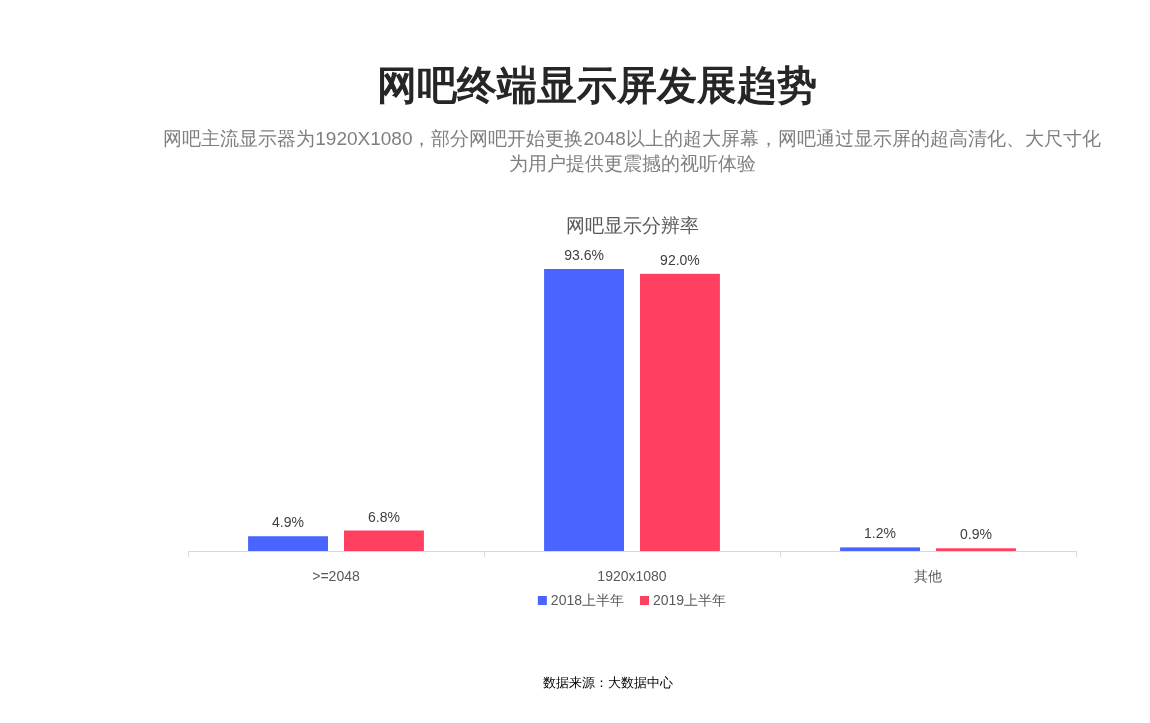 This screenshot has width=1150, height=723. Describe the element at coordinates (690, 600) in the screenshot. I see `legend-label: 2019上半年` at that location.